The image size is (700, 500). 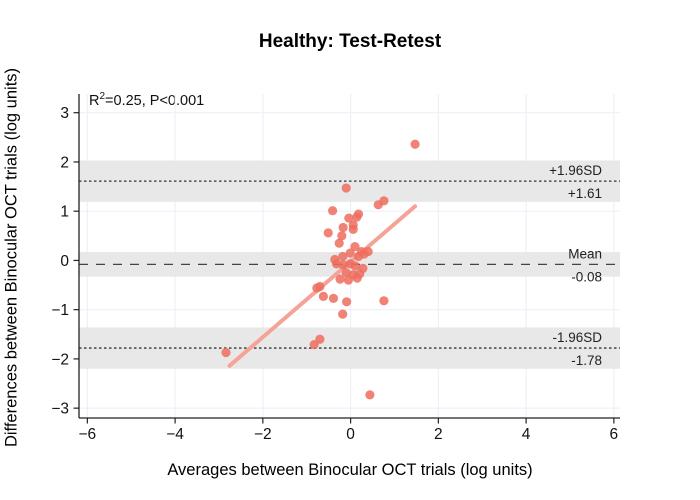 What do you see at coordinates (586, 276) in the screenshot?
I see `mean-label-below: -0.08` at bounding box center [586, 276].